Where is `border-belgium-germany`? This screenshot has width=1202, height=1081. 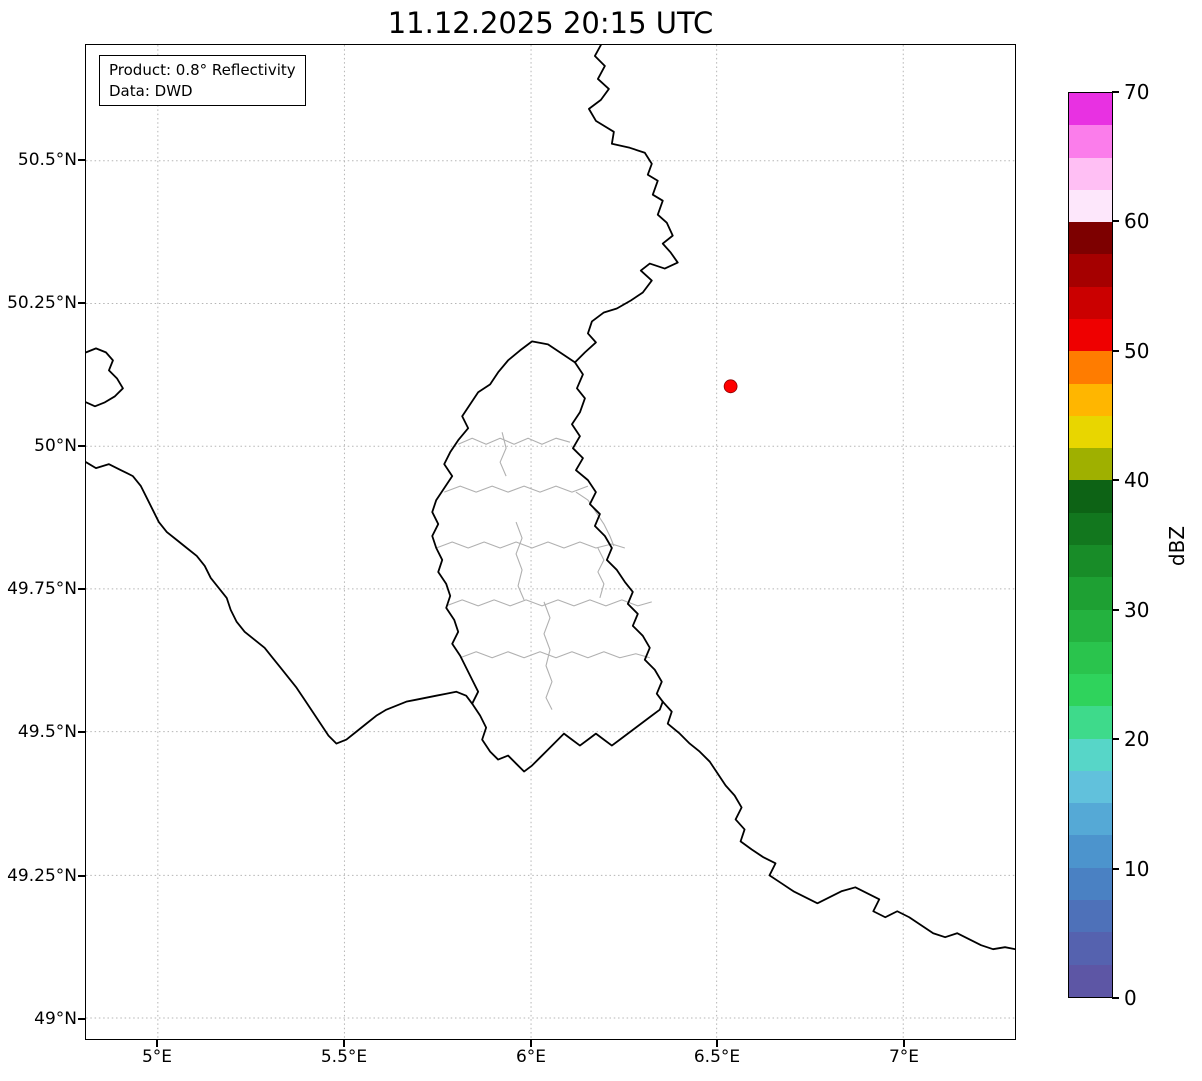 border-belgium-germany is located at coordinates (626, 204).